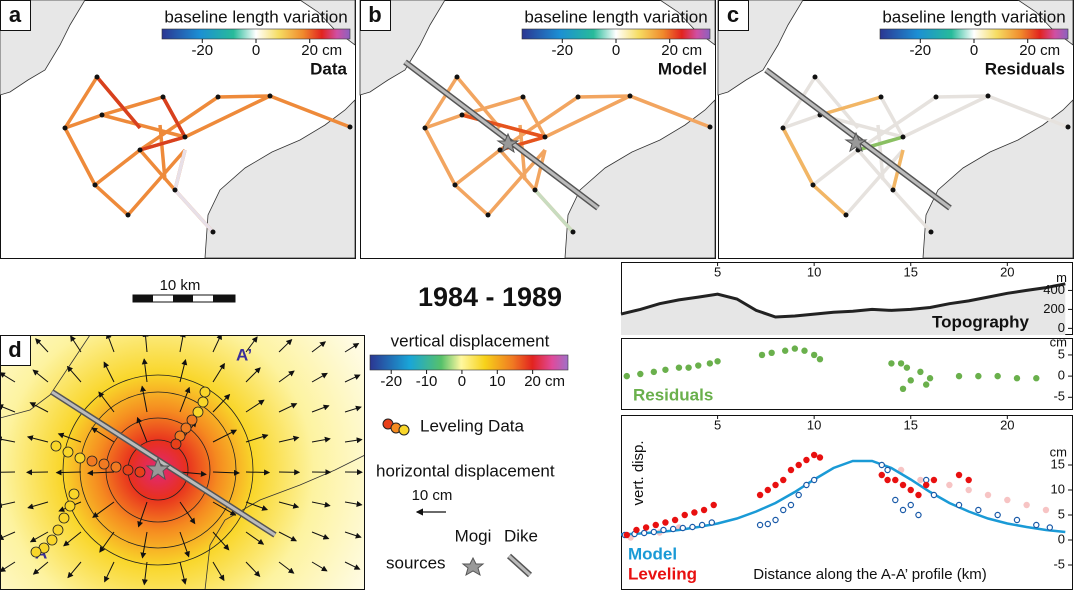  Describe the element at coordinates (244, 354) in the screenshot. I see `panel-d-A-prime: A’` at that location.